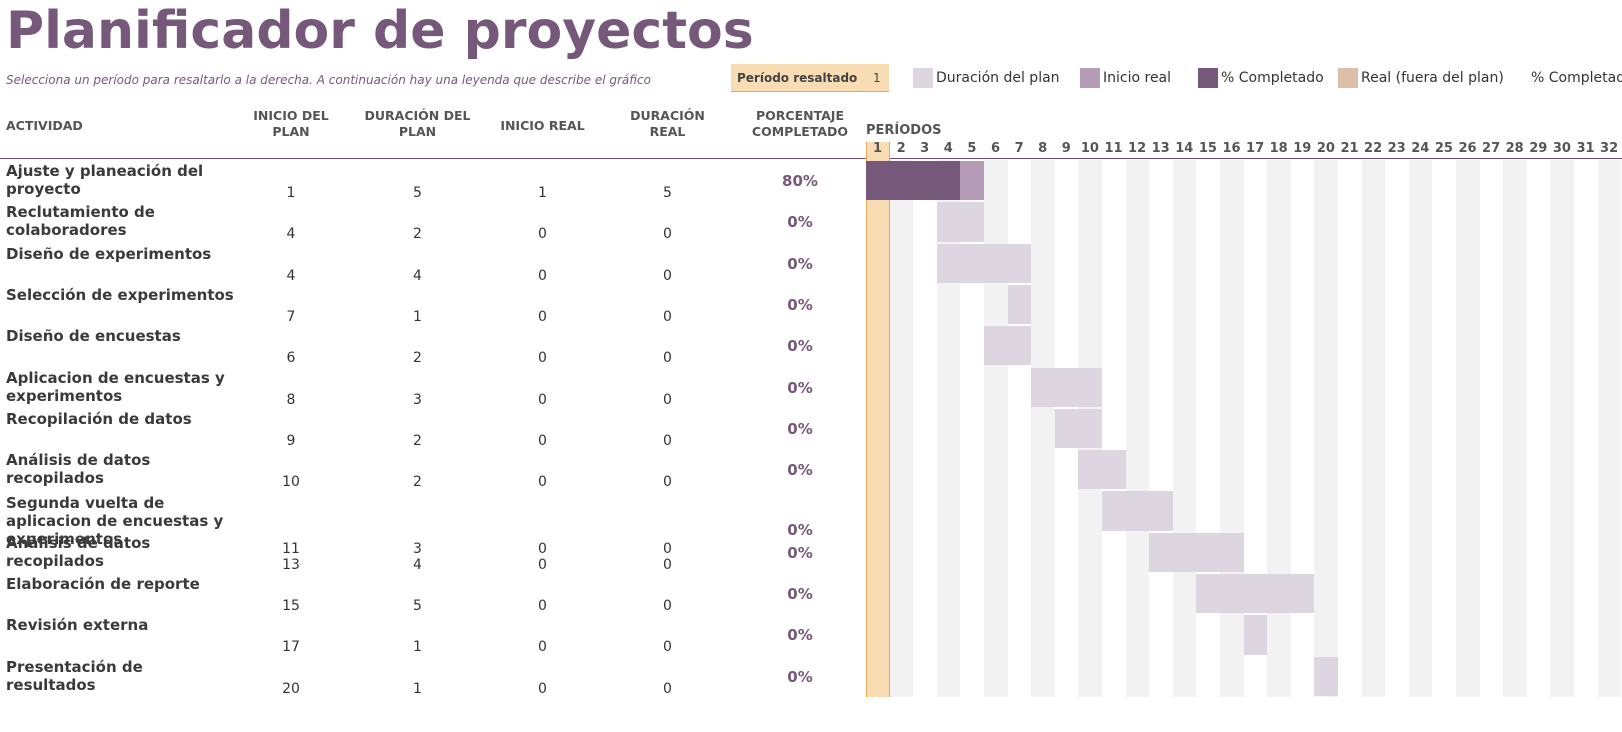 This screenshot has height=732, width=1622. Describe the element at coordinates (810, 78) in the screenshot. I see `highlight-period-selector: Período resaltado 1` at that location.